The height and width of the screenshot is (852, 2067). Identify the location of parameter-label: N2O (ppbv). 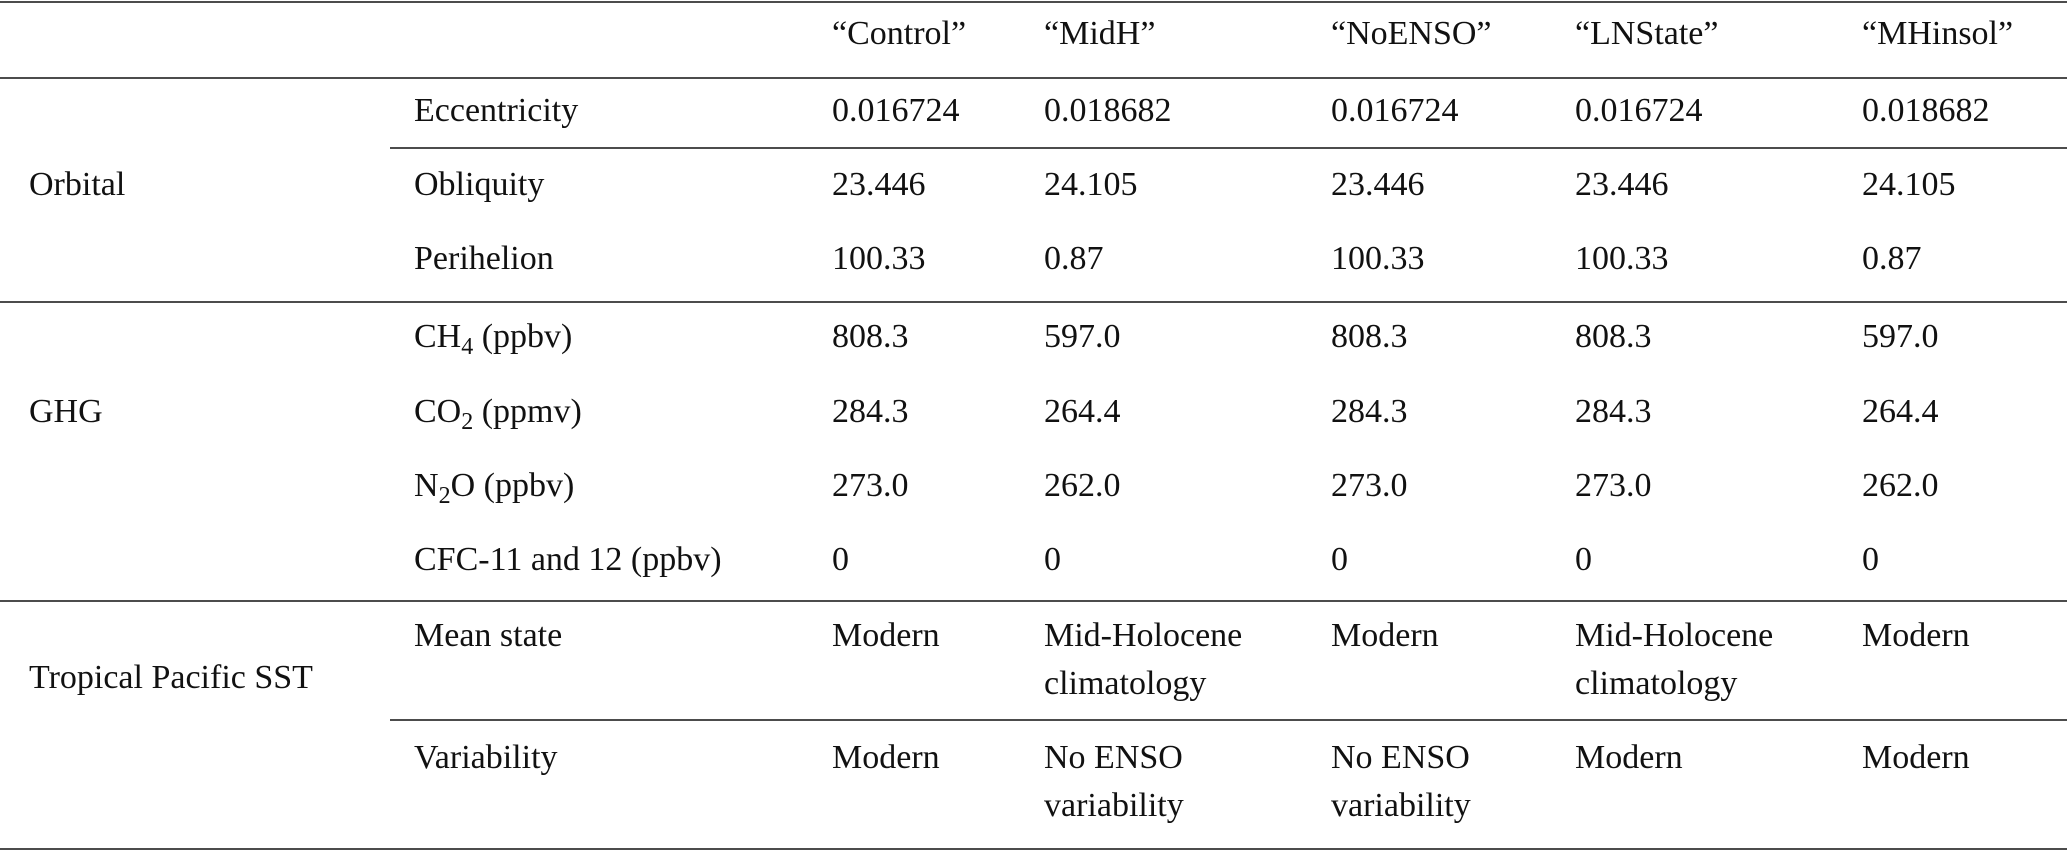
(494, 488).